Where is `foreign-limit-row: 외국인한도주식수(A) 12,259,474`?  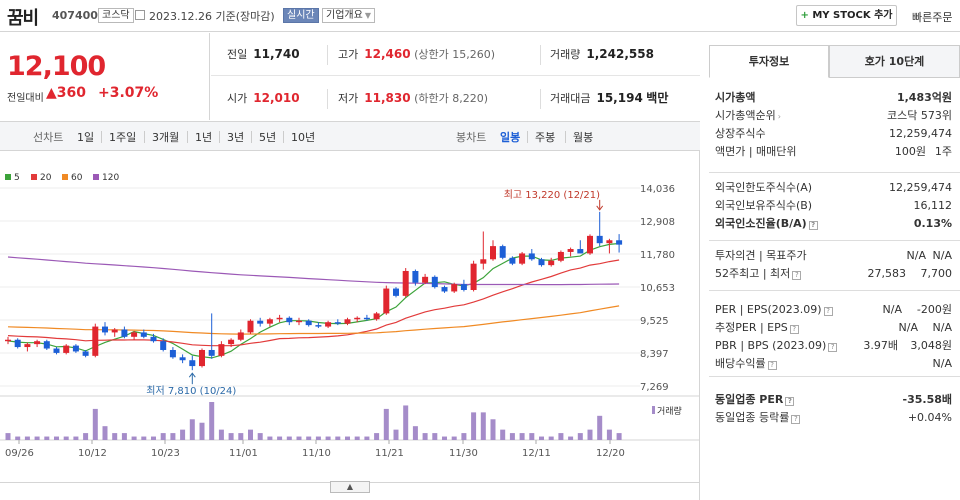
foreign-limit-row: 외국인한도주식수(A) 12,259,474 is located at coordinates (833, 188).